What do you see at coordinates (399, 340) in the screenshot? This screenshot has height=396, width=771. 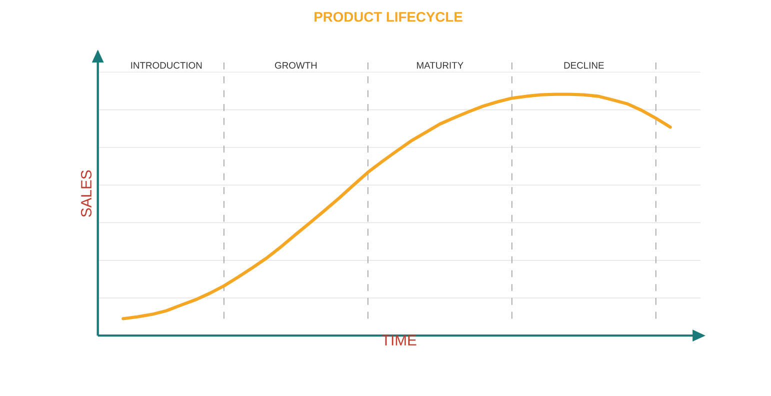 I see `x-axis-title: TIME` at bounding box center [399, 340].